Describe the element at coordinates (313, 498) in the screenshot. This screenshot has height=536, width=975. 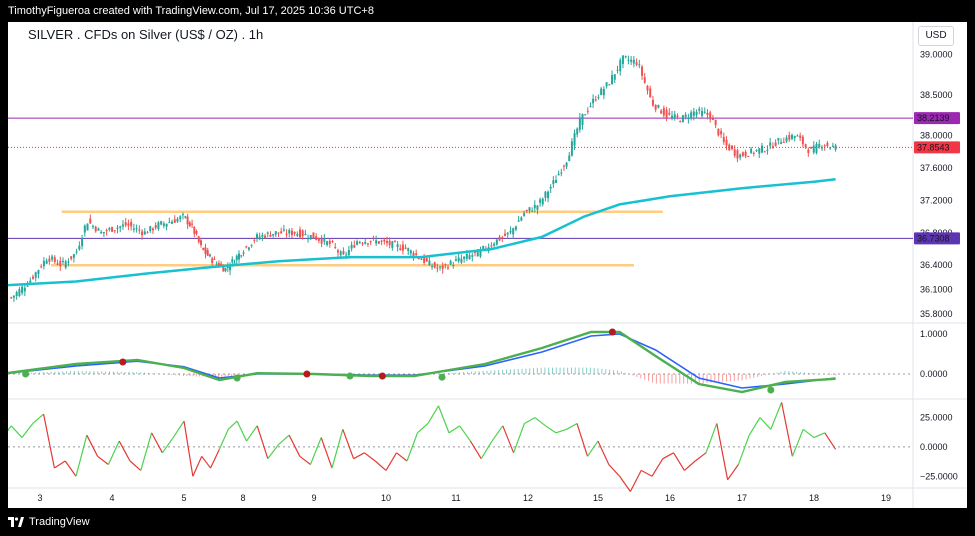
I see `time-tick-label: 9` at that location.